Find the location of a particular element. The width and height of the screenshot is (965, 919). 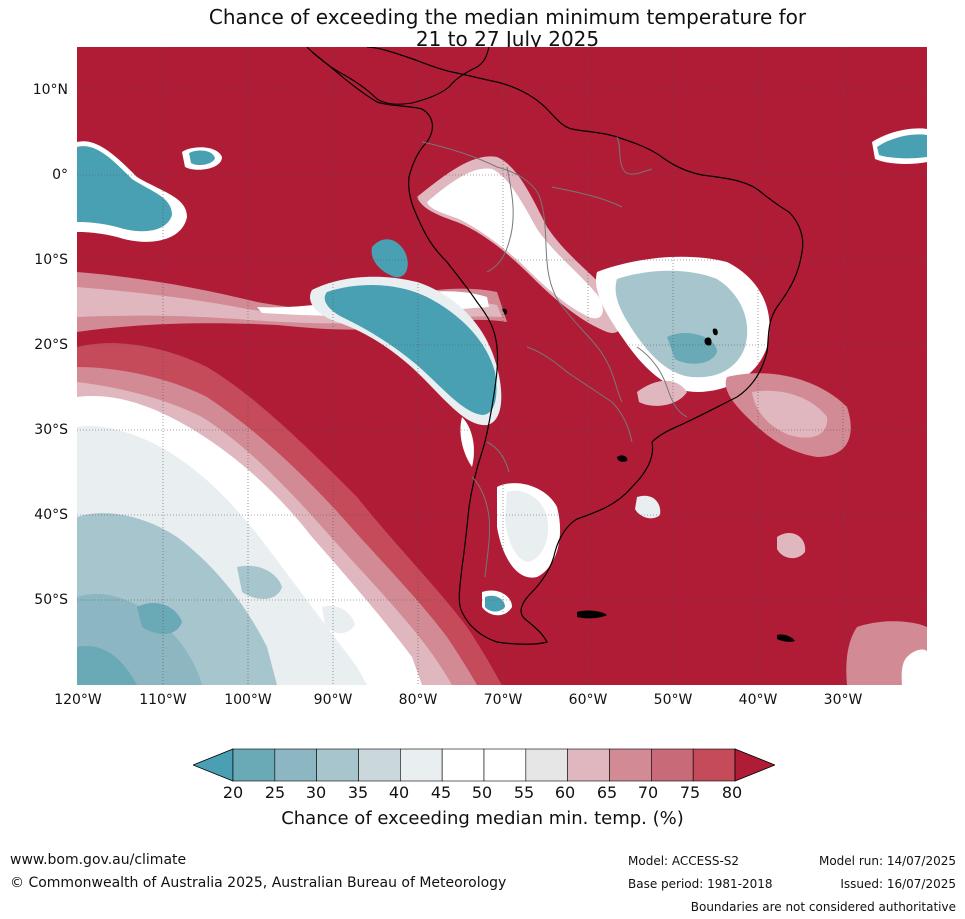

model-run-text: Model run: 14/07/2025 is located at coordinates (887, 861).